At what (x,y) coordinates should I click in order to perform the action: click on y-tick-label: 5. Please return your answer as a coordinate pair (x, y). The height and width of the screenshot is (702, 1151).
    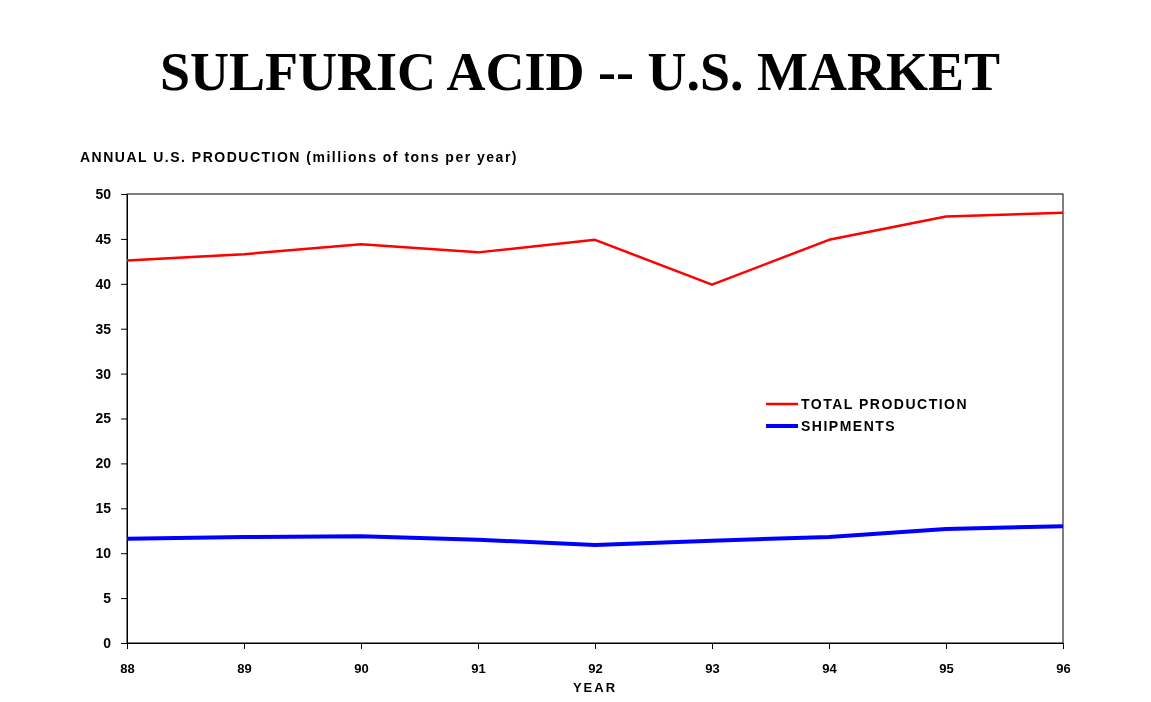
    Looking at the image, I should click on (107, 598).